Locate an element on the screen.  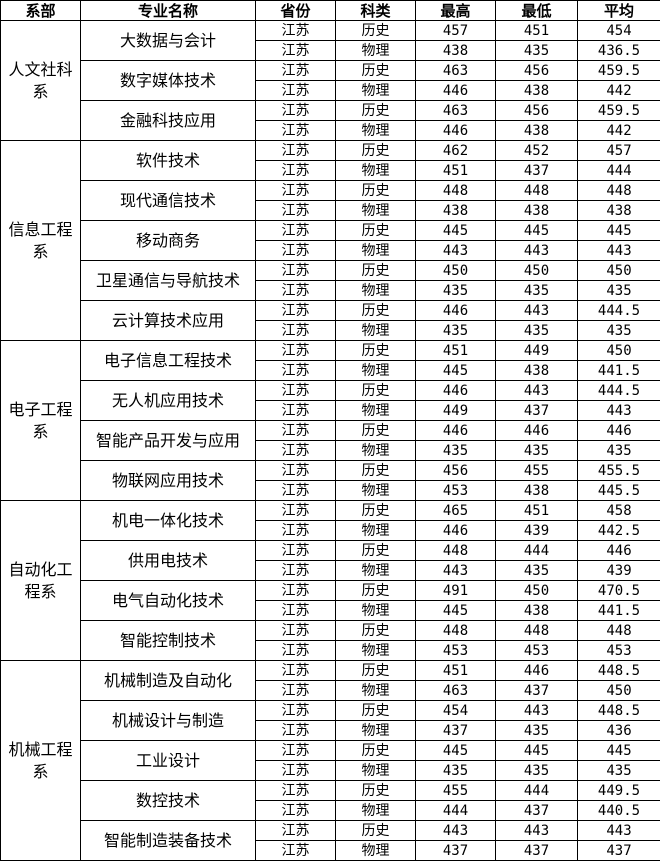
table-row: 移动商务 江苏 历史 445 445 445 is located at coordinates (330, 240).